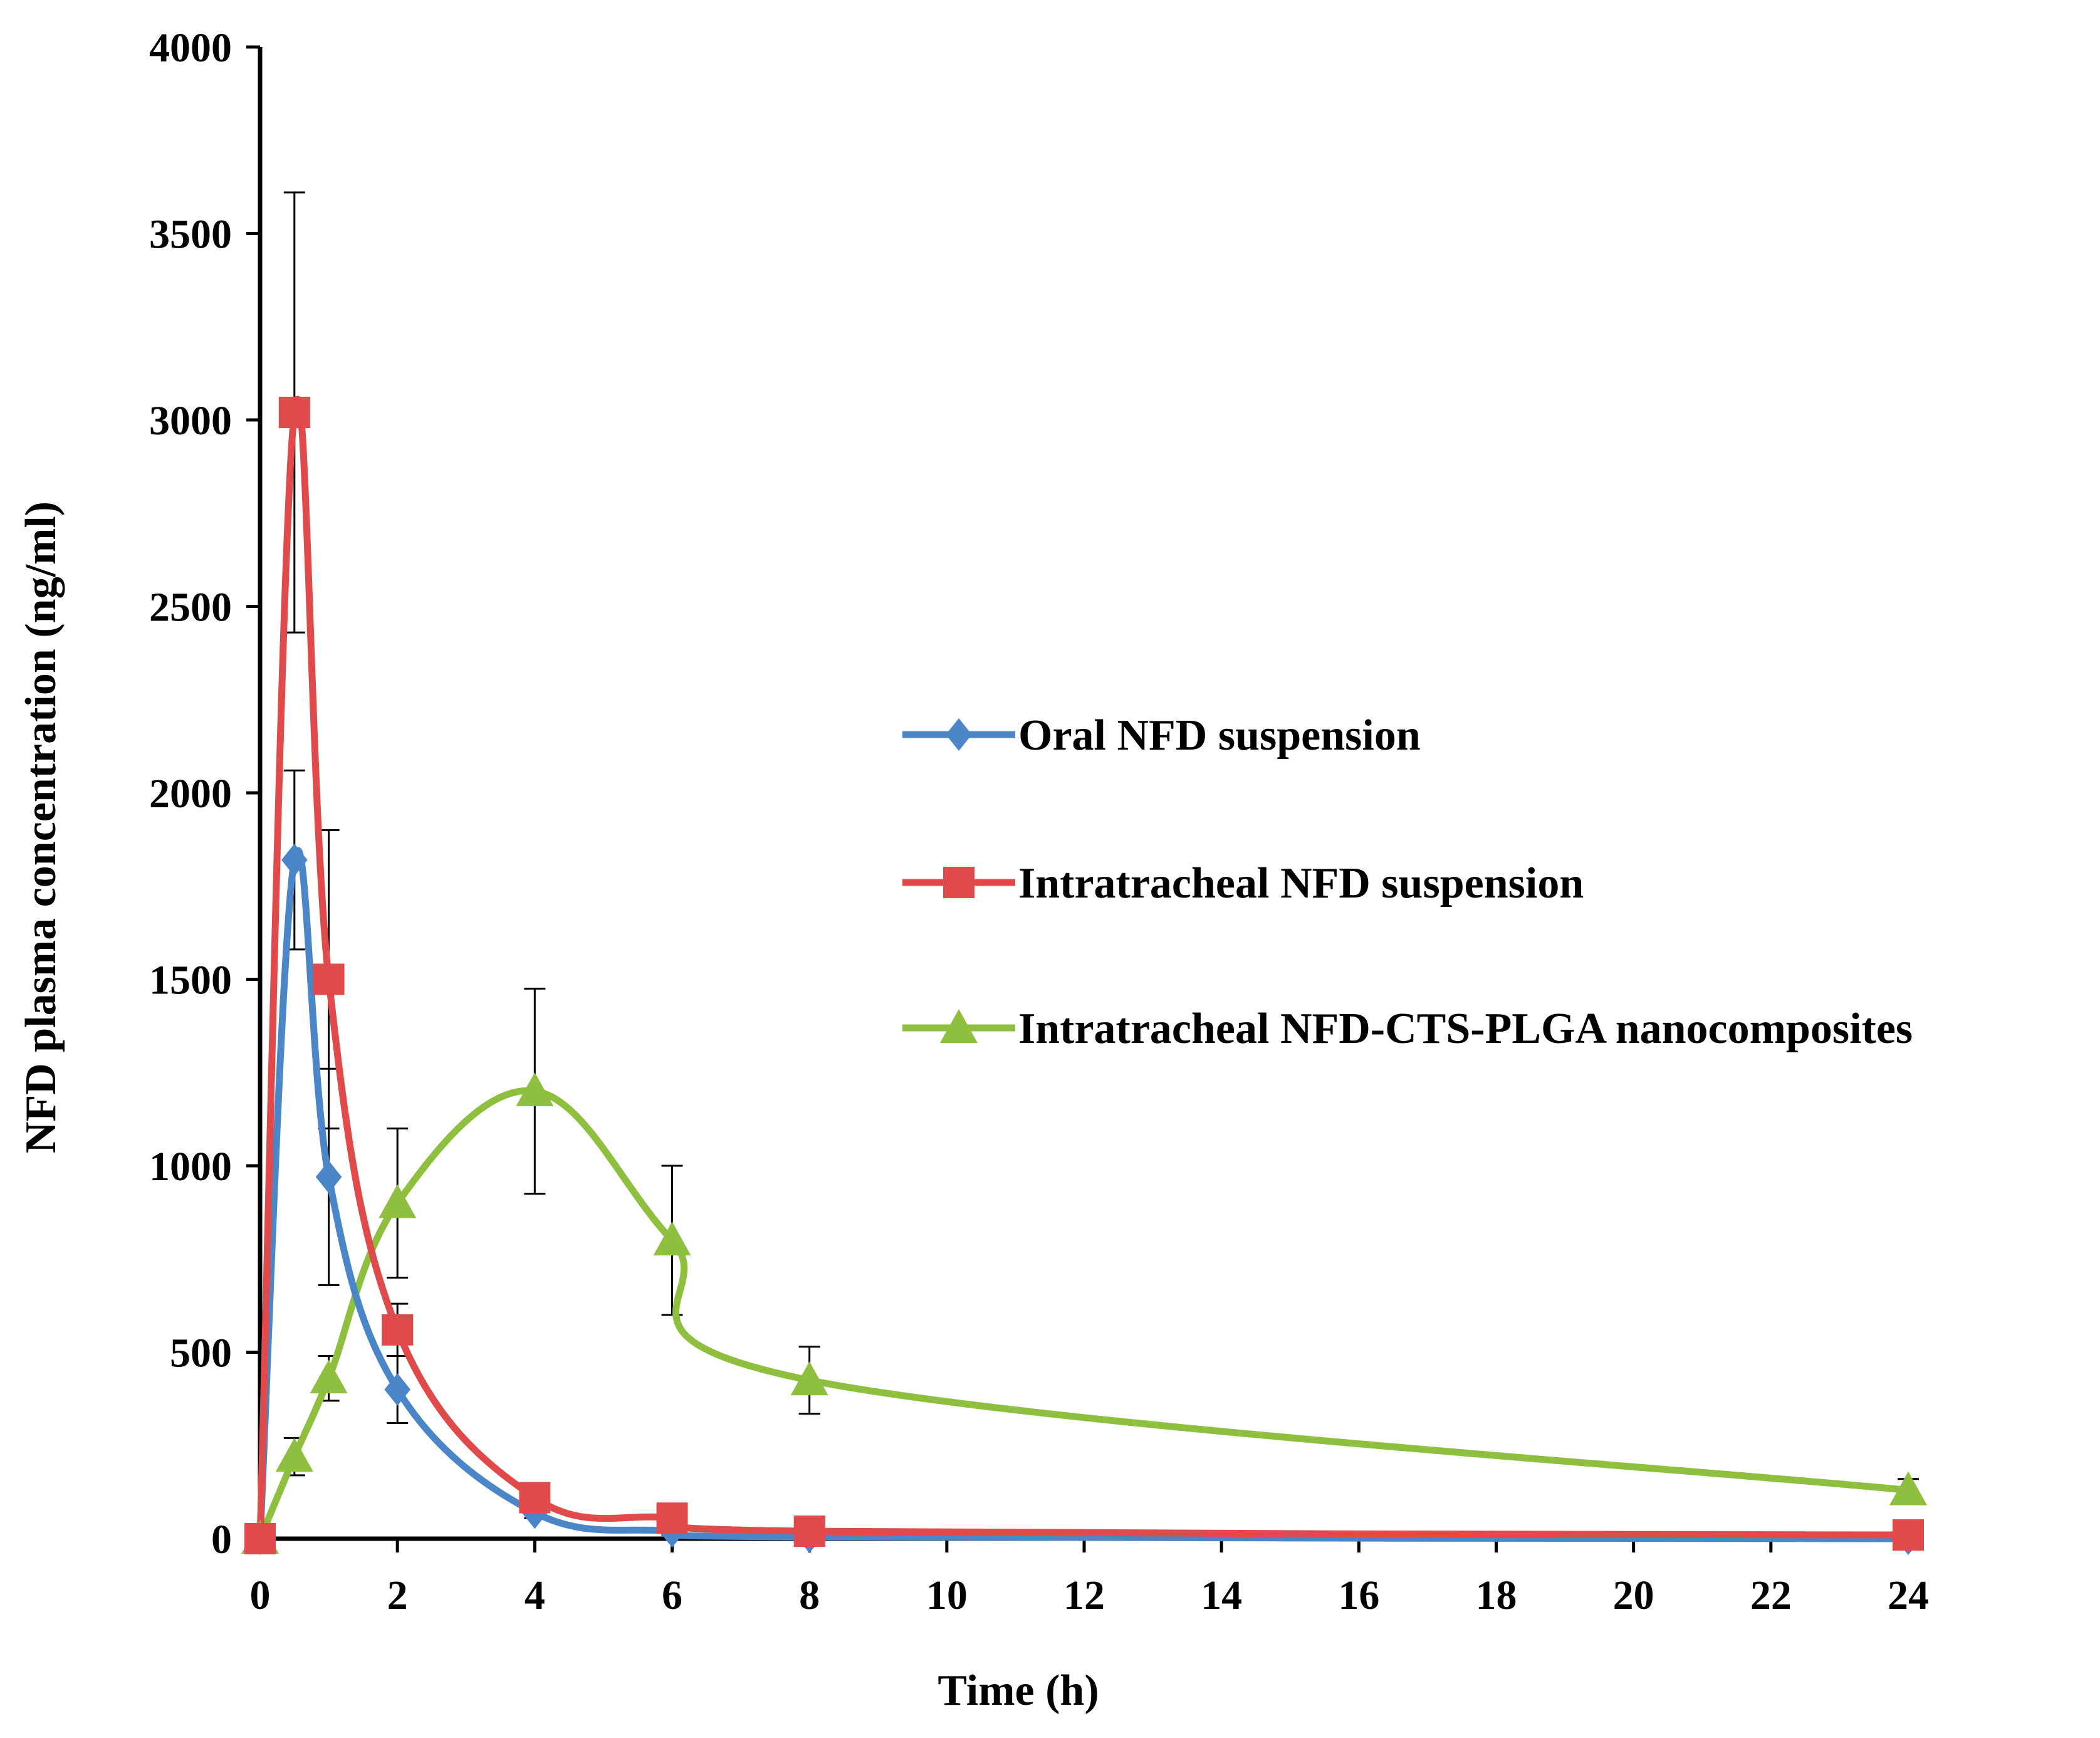 The image size is (2100, 1738). Describe the element at coordinates (190, 421) in the screenshot. I see `y-tick-label: 3000` at that location.